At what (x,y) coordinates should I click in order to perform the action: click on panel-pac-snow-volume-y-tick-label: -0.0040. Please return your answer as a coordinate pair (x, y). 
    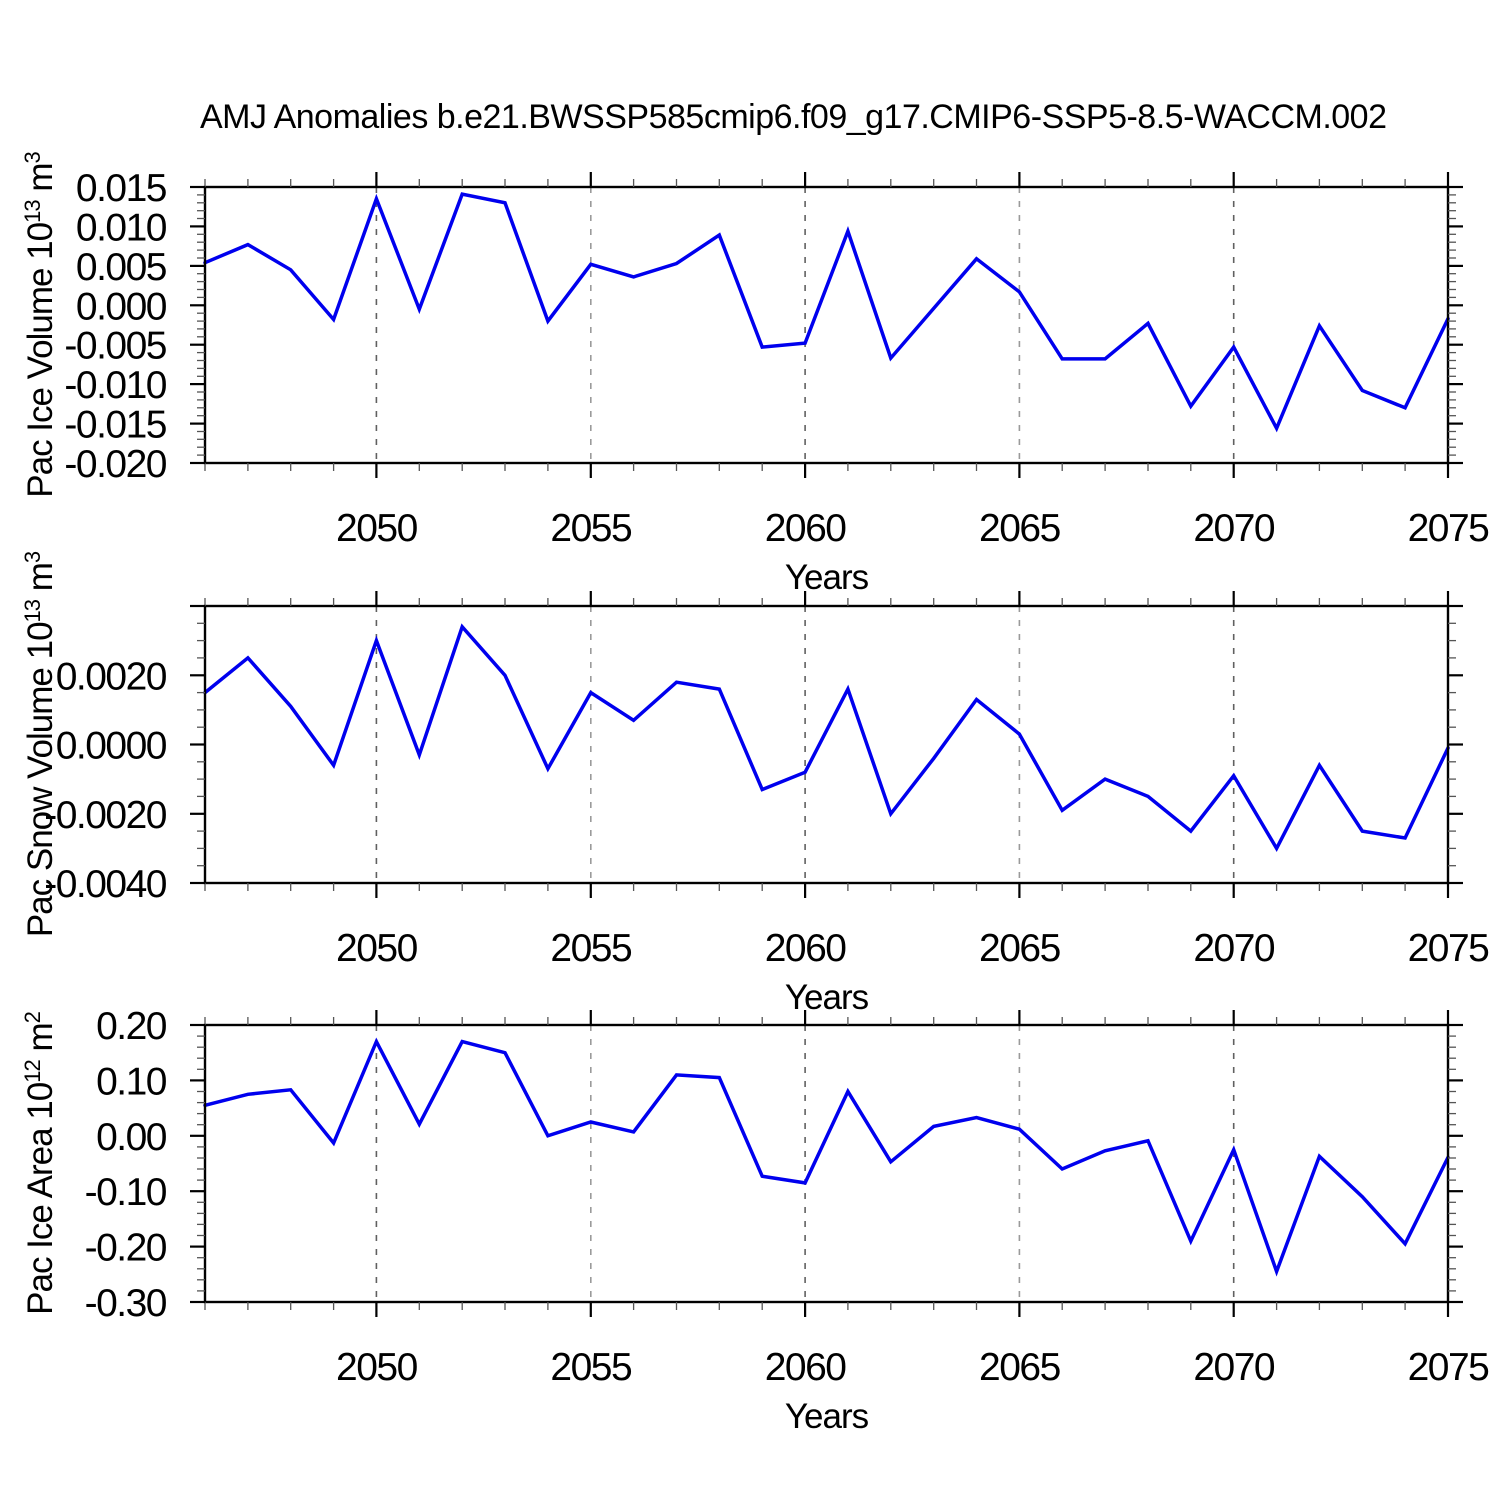
    Looking at the image, I should click on (105, 884).